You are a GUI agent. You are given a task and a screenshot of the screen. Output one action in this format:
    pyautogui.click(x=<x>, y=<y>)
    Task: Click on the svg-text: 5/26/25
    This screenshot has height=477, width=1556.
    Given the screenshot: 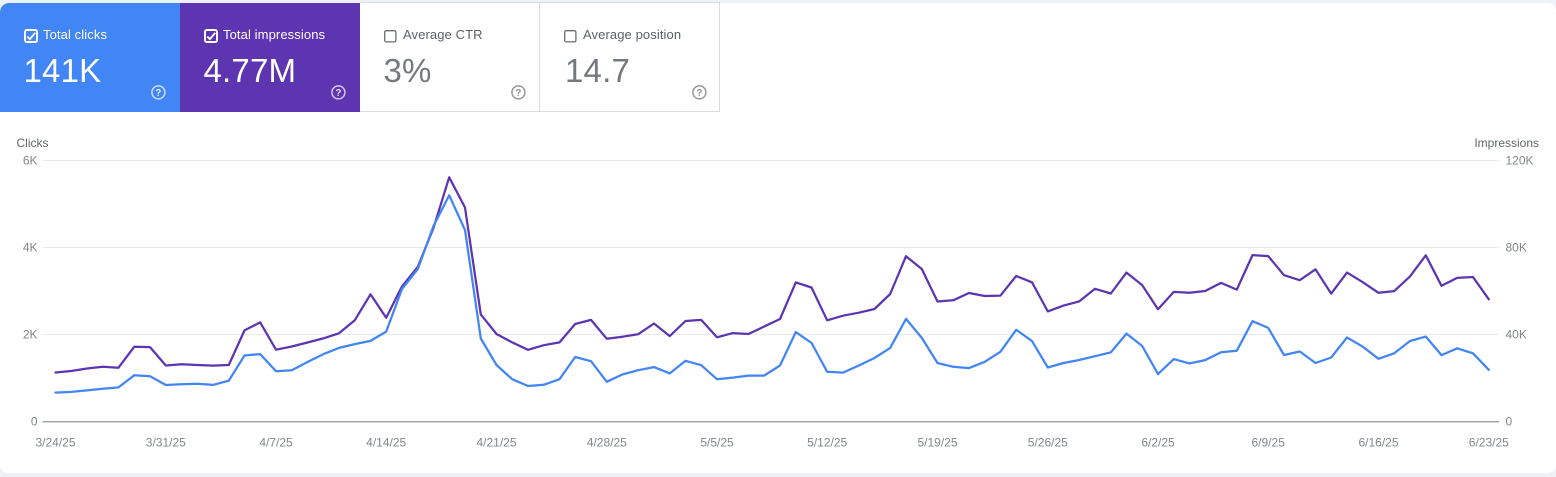 What is the action you would take?
    pyautogui.click(x=1048, y=443)
    